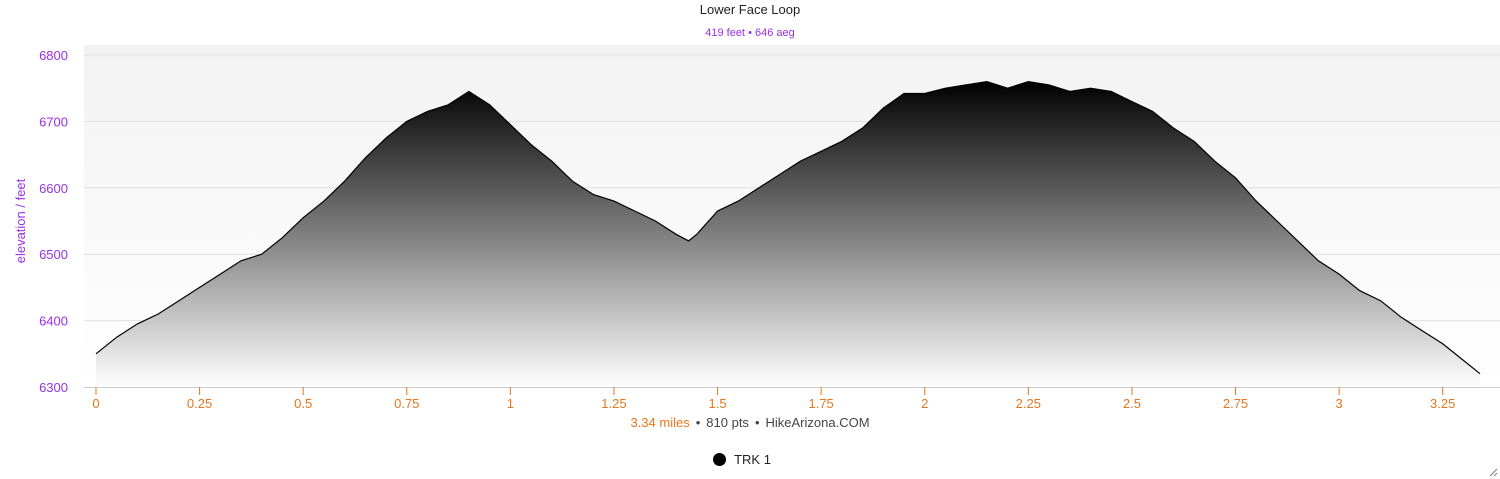 Image resolution: width=1500 pixels, height=479 pixels. Describe the element at coordinates (53, 188) in the screenshot. I see `y-tick-label: 6600` at that location.